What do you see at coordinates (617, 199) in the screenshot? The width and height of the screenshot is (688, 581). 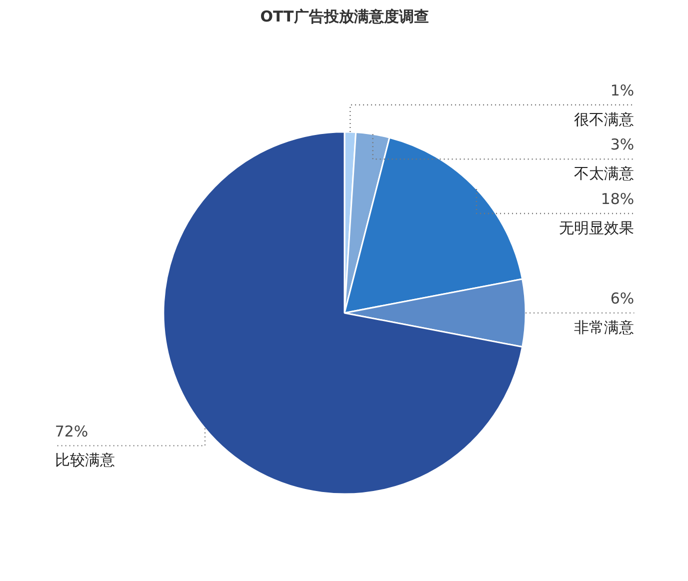 I see `data-label: 18%` at bounding box center [617, 199].